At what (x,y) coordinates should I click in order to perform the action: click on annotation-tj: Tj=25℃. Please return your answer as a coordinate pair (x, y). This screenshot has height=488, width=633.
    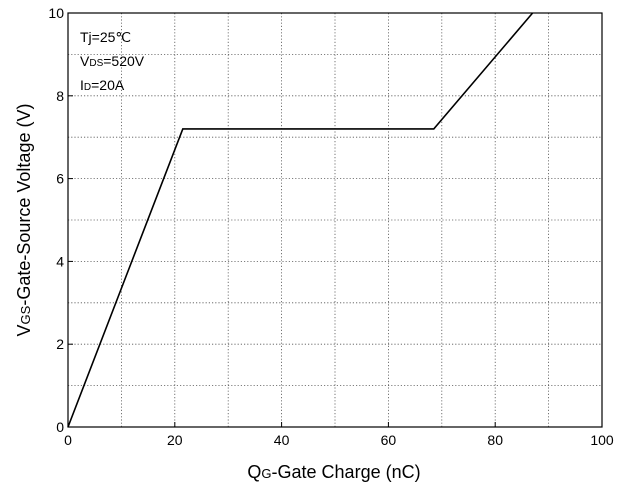
    Looking at the image, I should click on (105, 37).